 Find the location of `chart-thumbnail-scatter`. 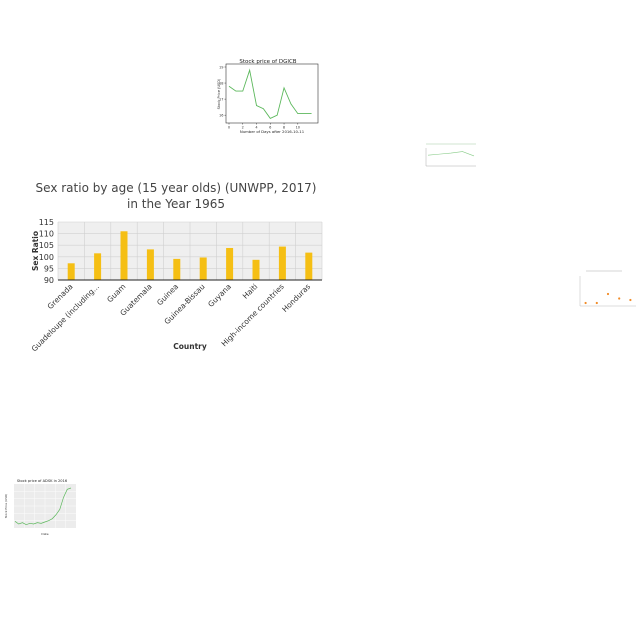

chart-thumbnail-scatter is located at coordinates (602, 292).